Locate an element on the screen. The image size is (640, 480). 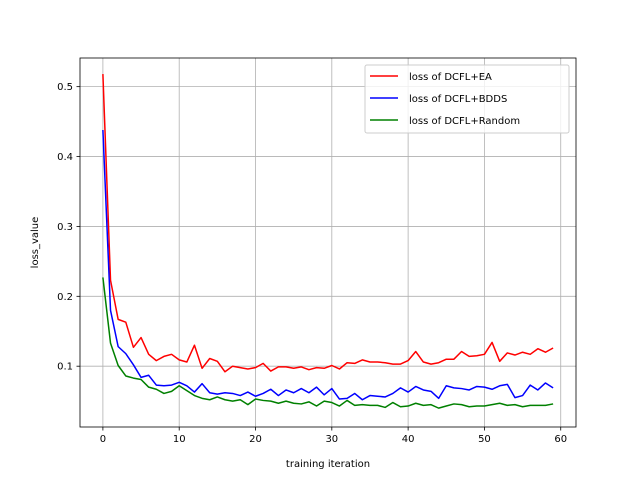
x-axis-label: training iteration is located at coordinates (328, 464).